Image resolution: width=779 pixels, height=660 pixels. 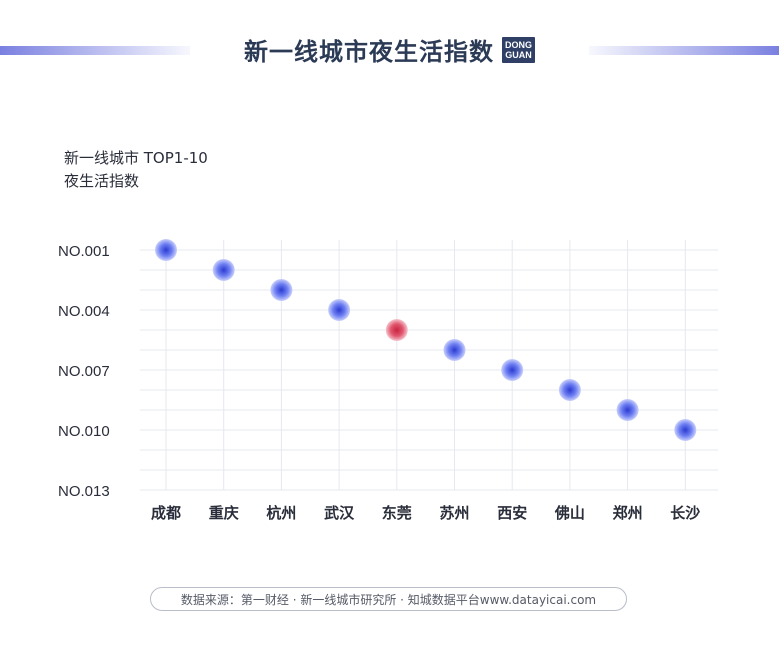 I want to click on x-tick-label: 杭州, so click(x=281, y=513).